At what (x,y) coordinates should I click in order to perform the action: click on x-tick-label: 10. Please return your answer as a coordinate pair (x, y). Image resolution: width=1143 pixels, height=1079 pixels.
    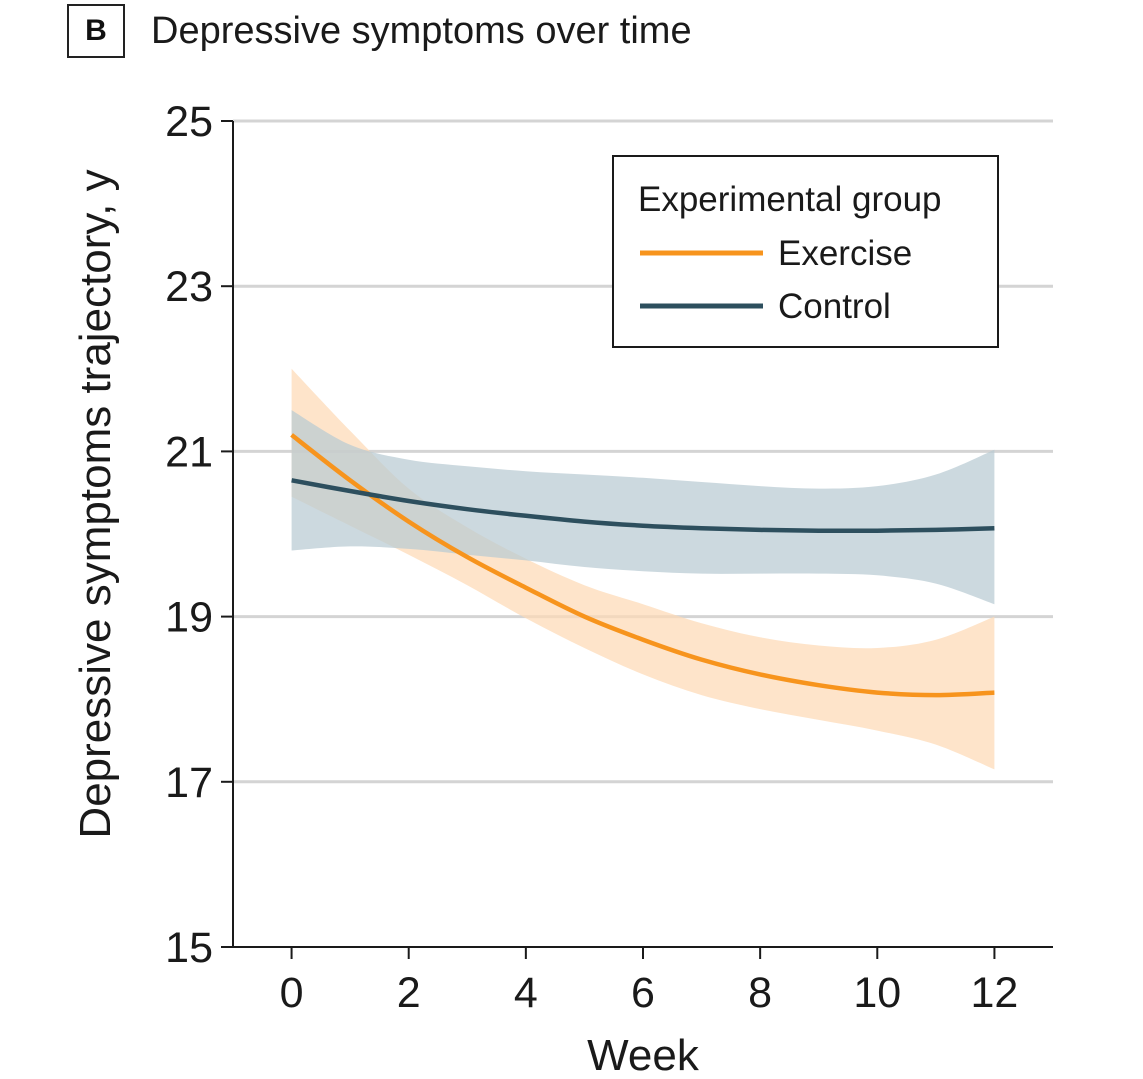
    Looking at the image, I should click on (877, 993).